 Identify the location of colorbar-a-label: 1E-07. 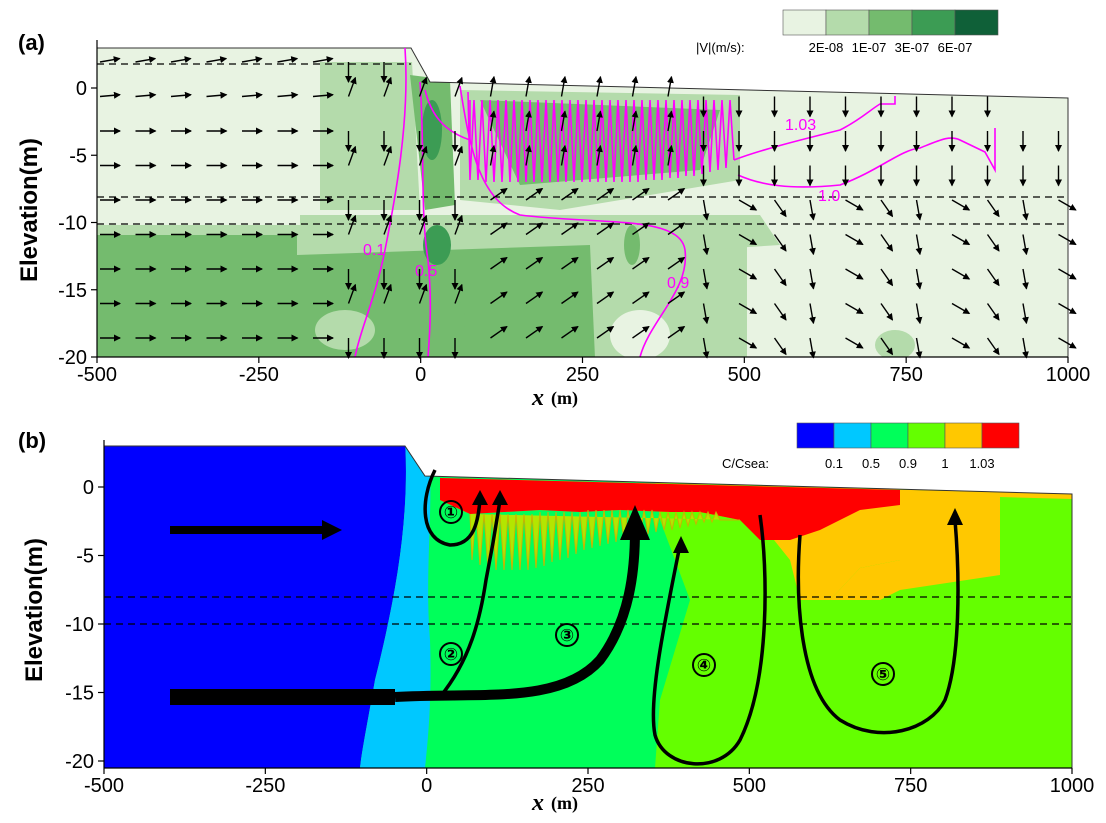
(869, 47).